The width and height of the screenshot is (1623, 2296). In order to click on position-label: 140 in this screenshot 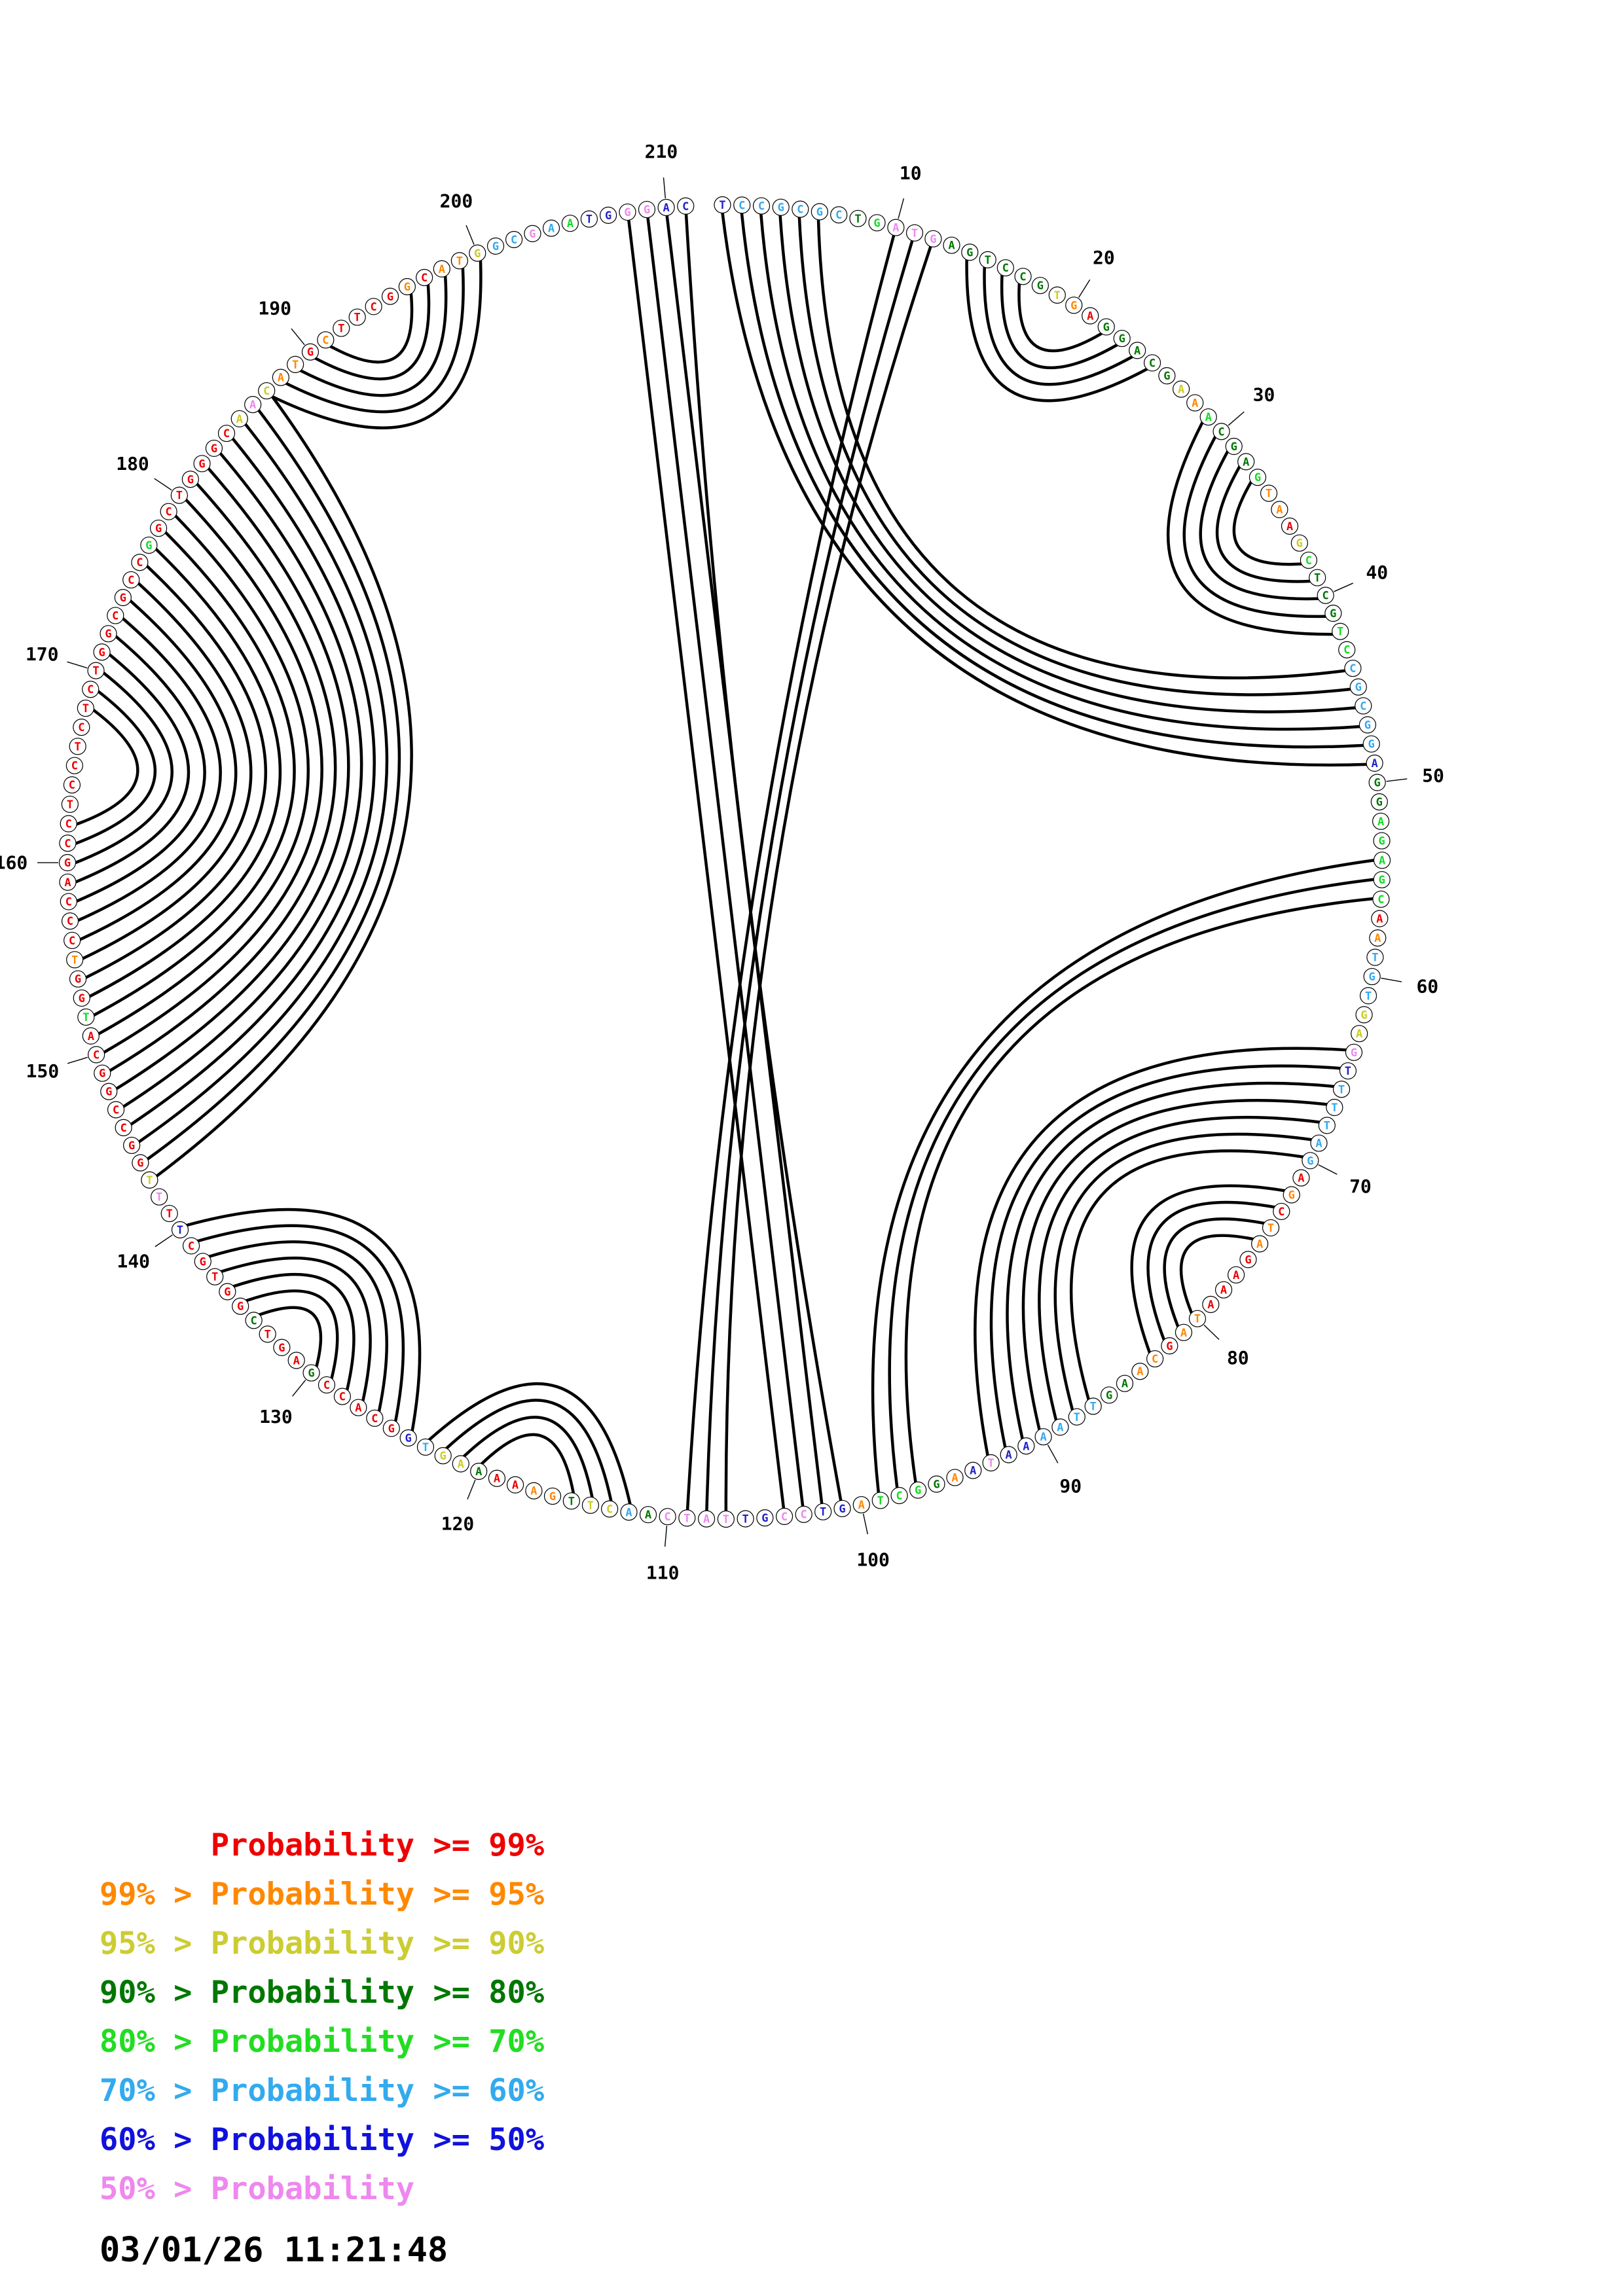, I will do `click(133, 1261)`.